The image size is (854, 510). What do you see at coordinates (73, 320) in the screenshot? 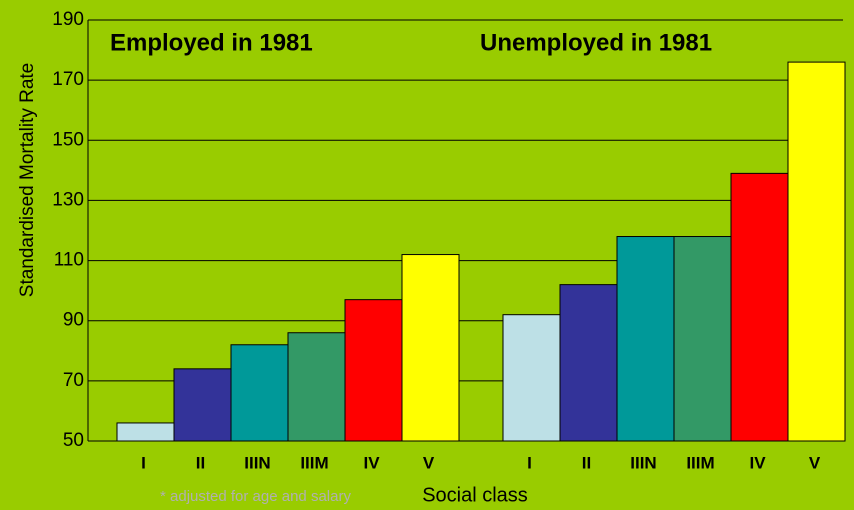
I see `y-tick-label: 90` at bounding box center [73, 320].